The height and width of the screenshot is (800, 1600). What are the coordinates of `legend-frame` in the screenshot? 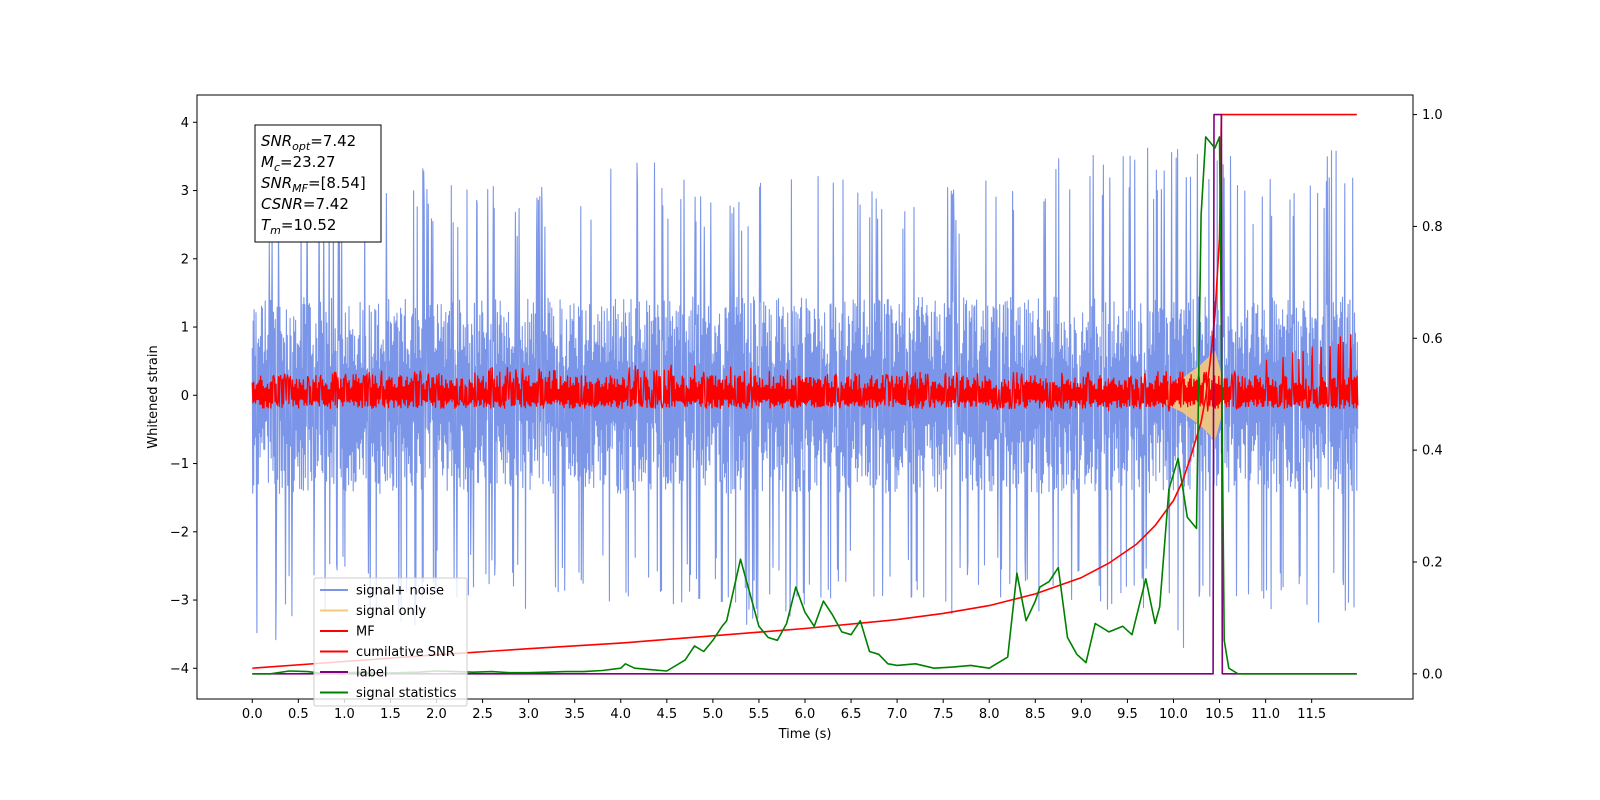 It's located at (390, 642).